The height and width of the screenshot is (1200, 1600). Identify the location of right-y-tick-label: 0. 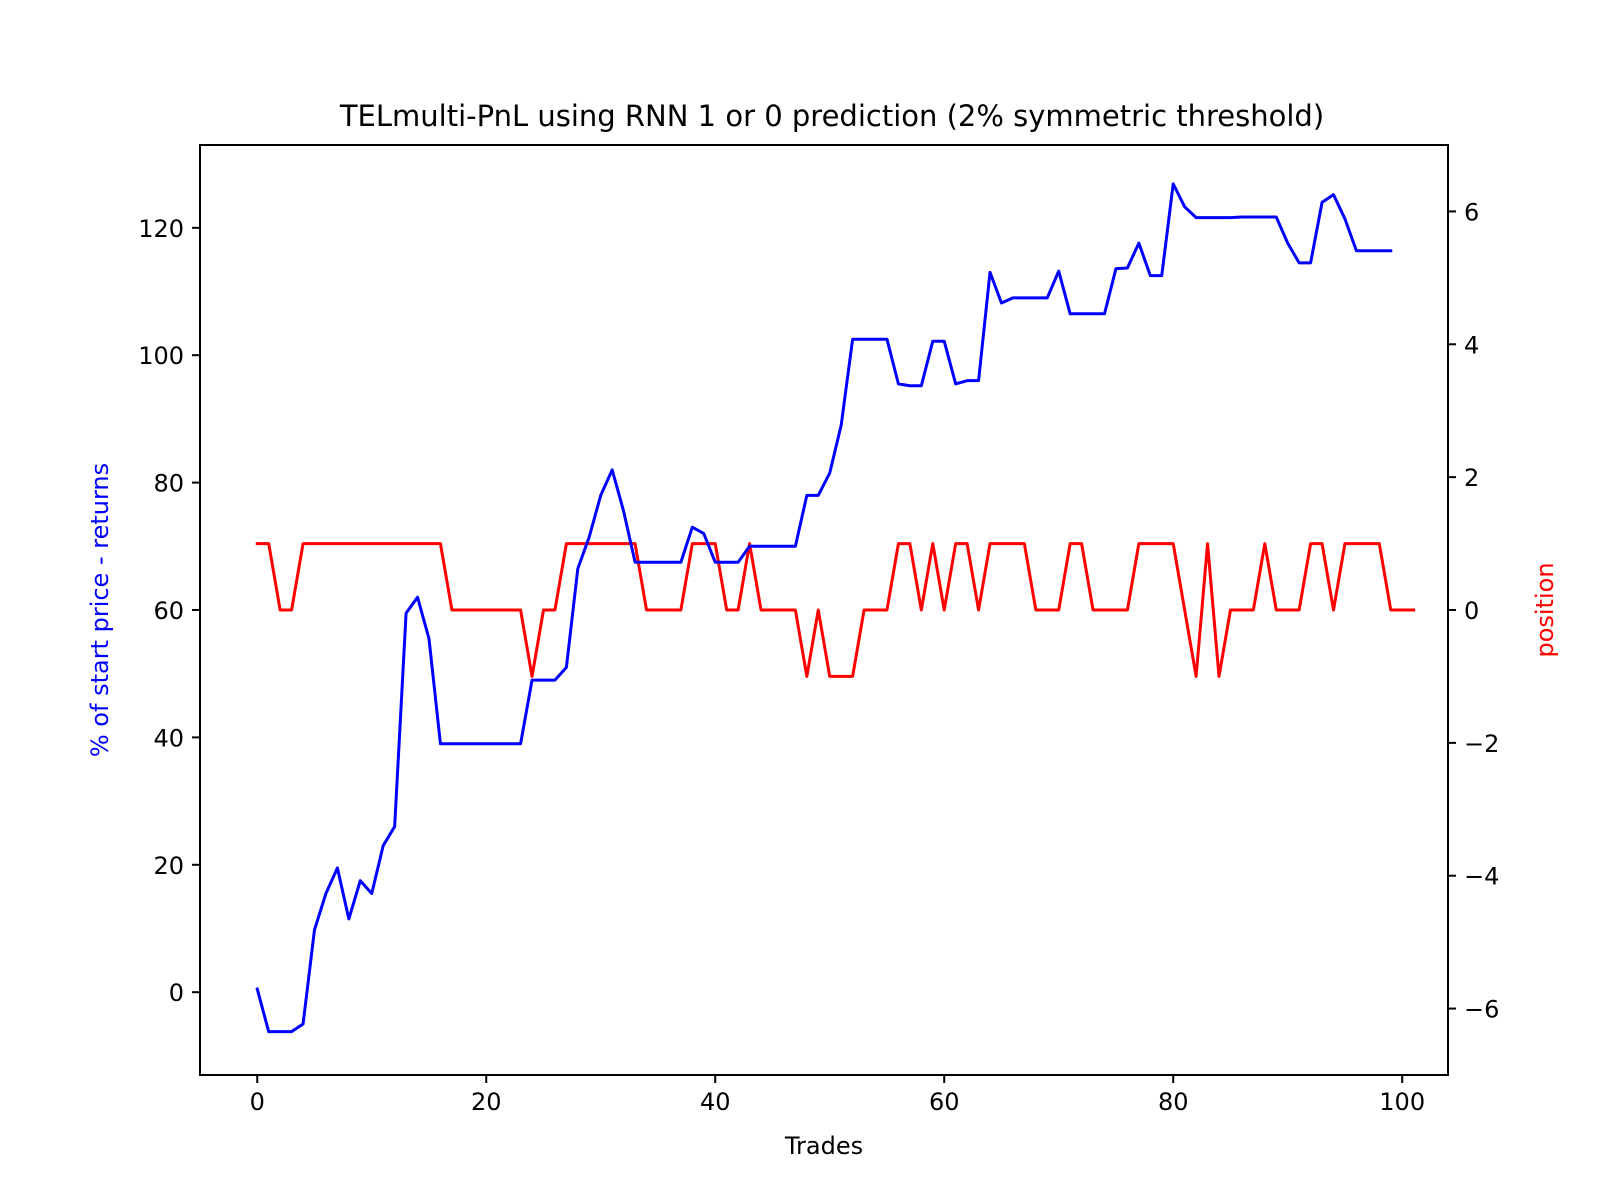
(1471, 611).